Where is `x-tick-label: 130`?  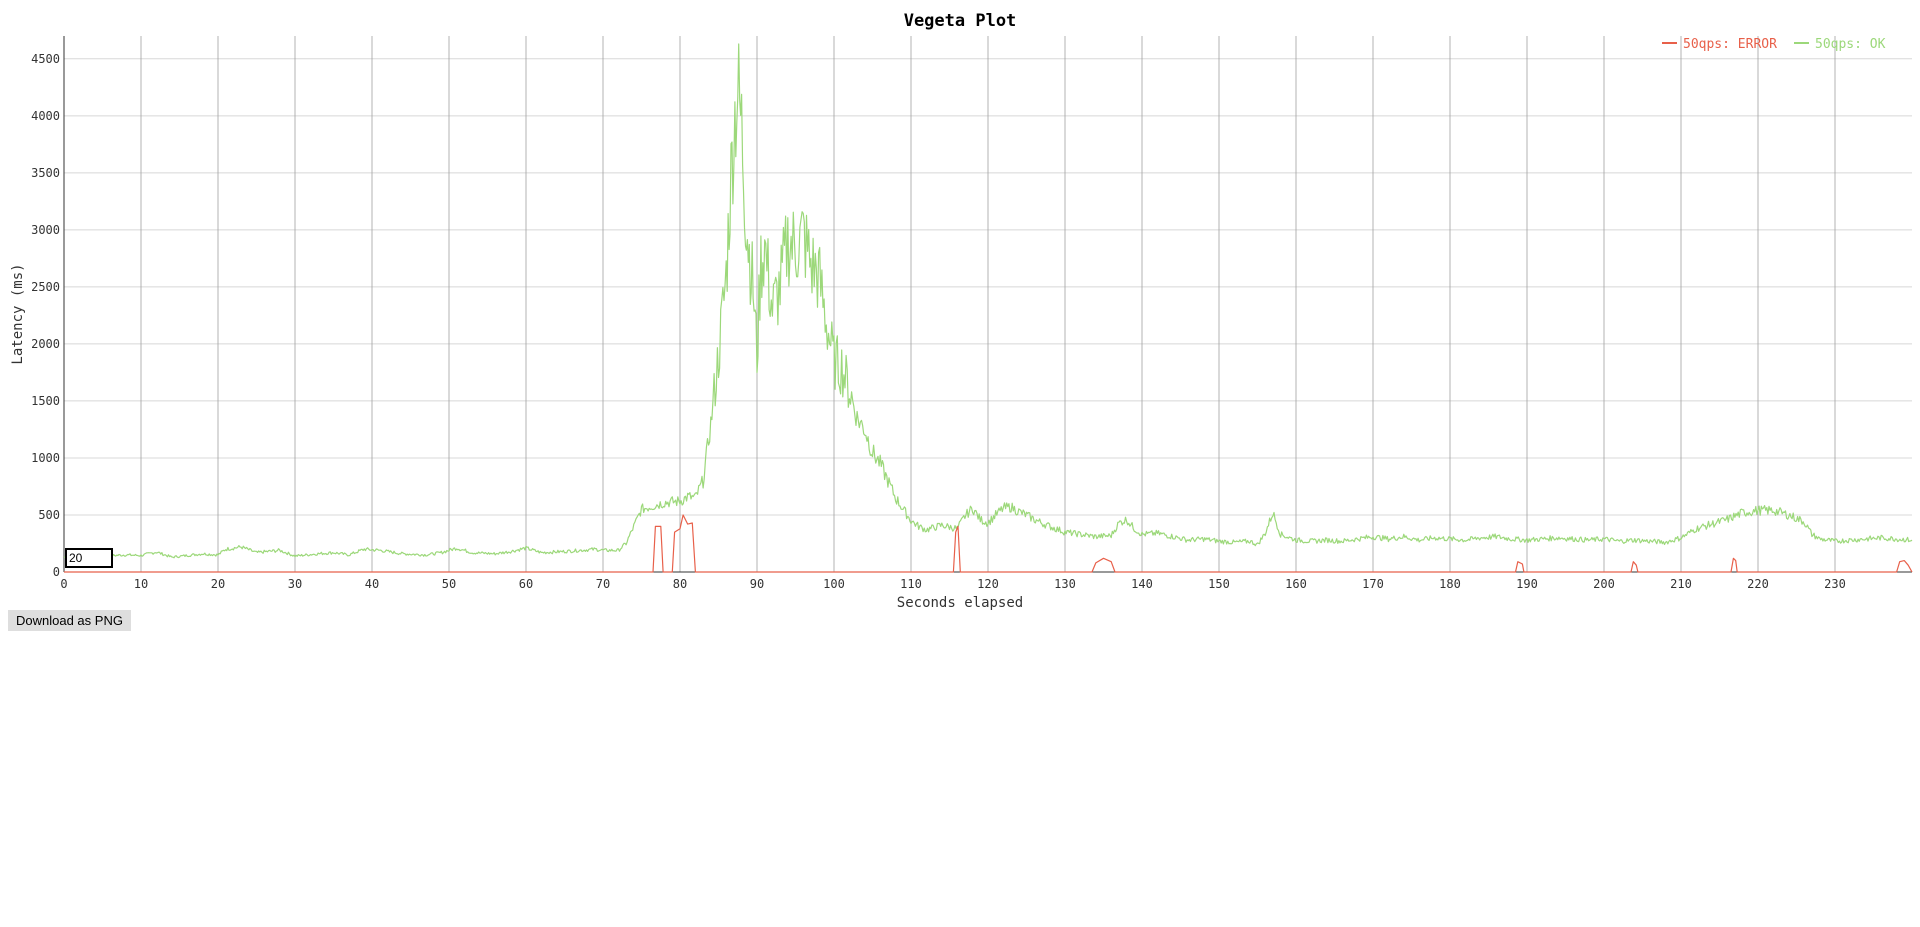
x-tick-label: 130 is located at coordinates (1065, 584).